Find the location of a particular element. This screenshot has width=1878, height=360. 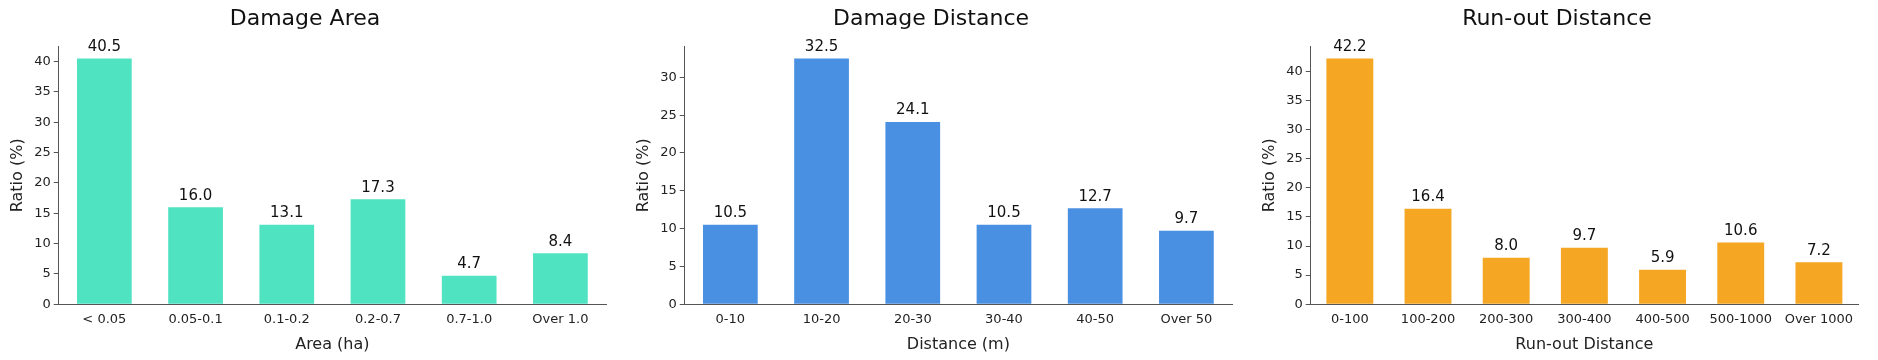

x-tick-label: < 0.05 is located at coordinates (104, 319).